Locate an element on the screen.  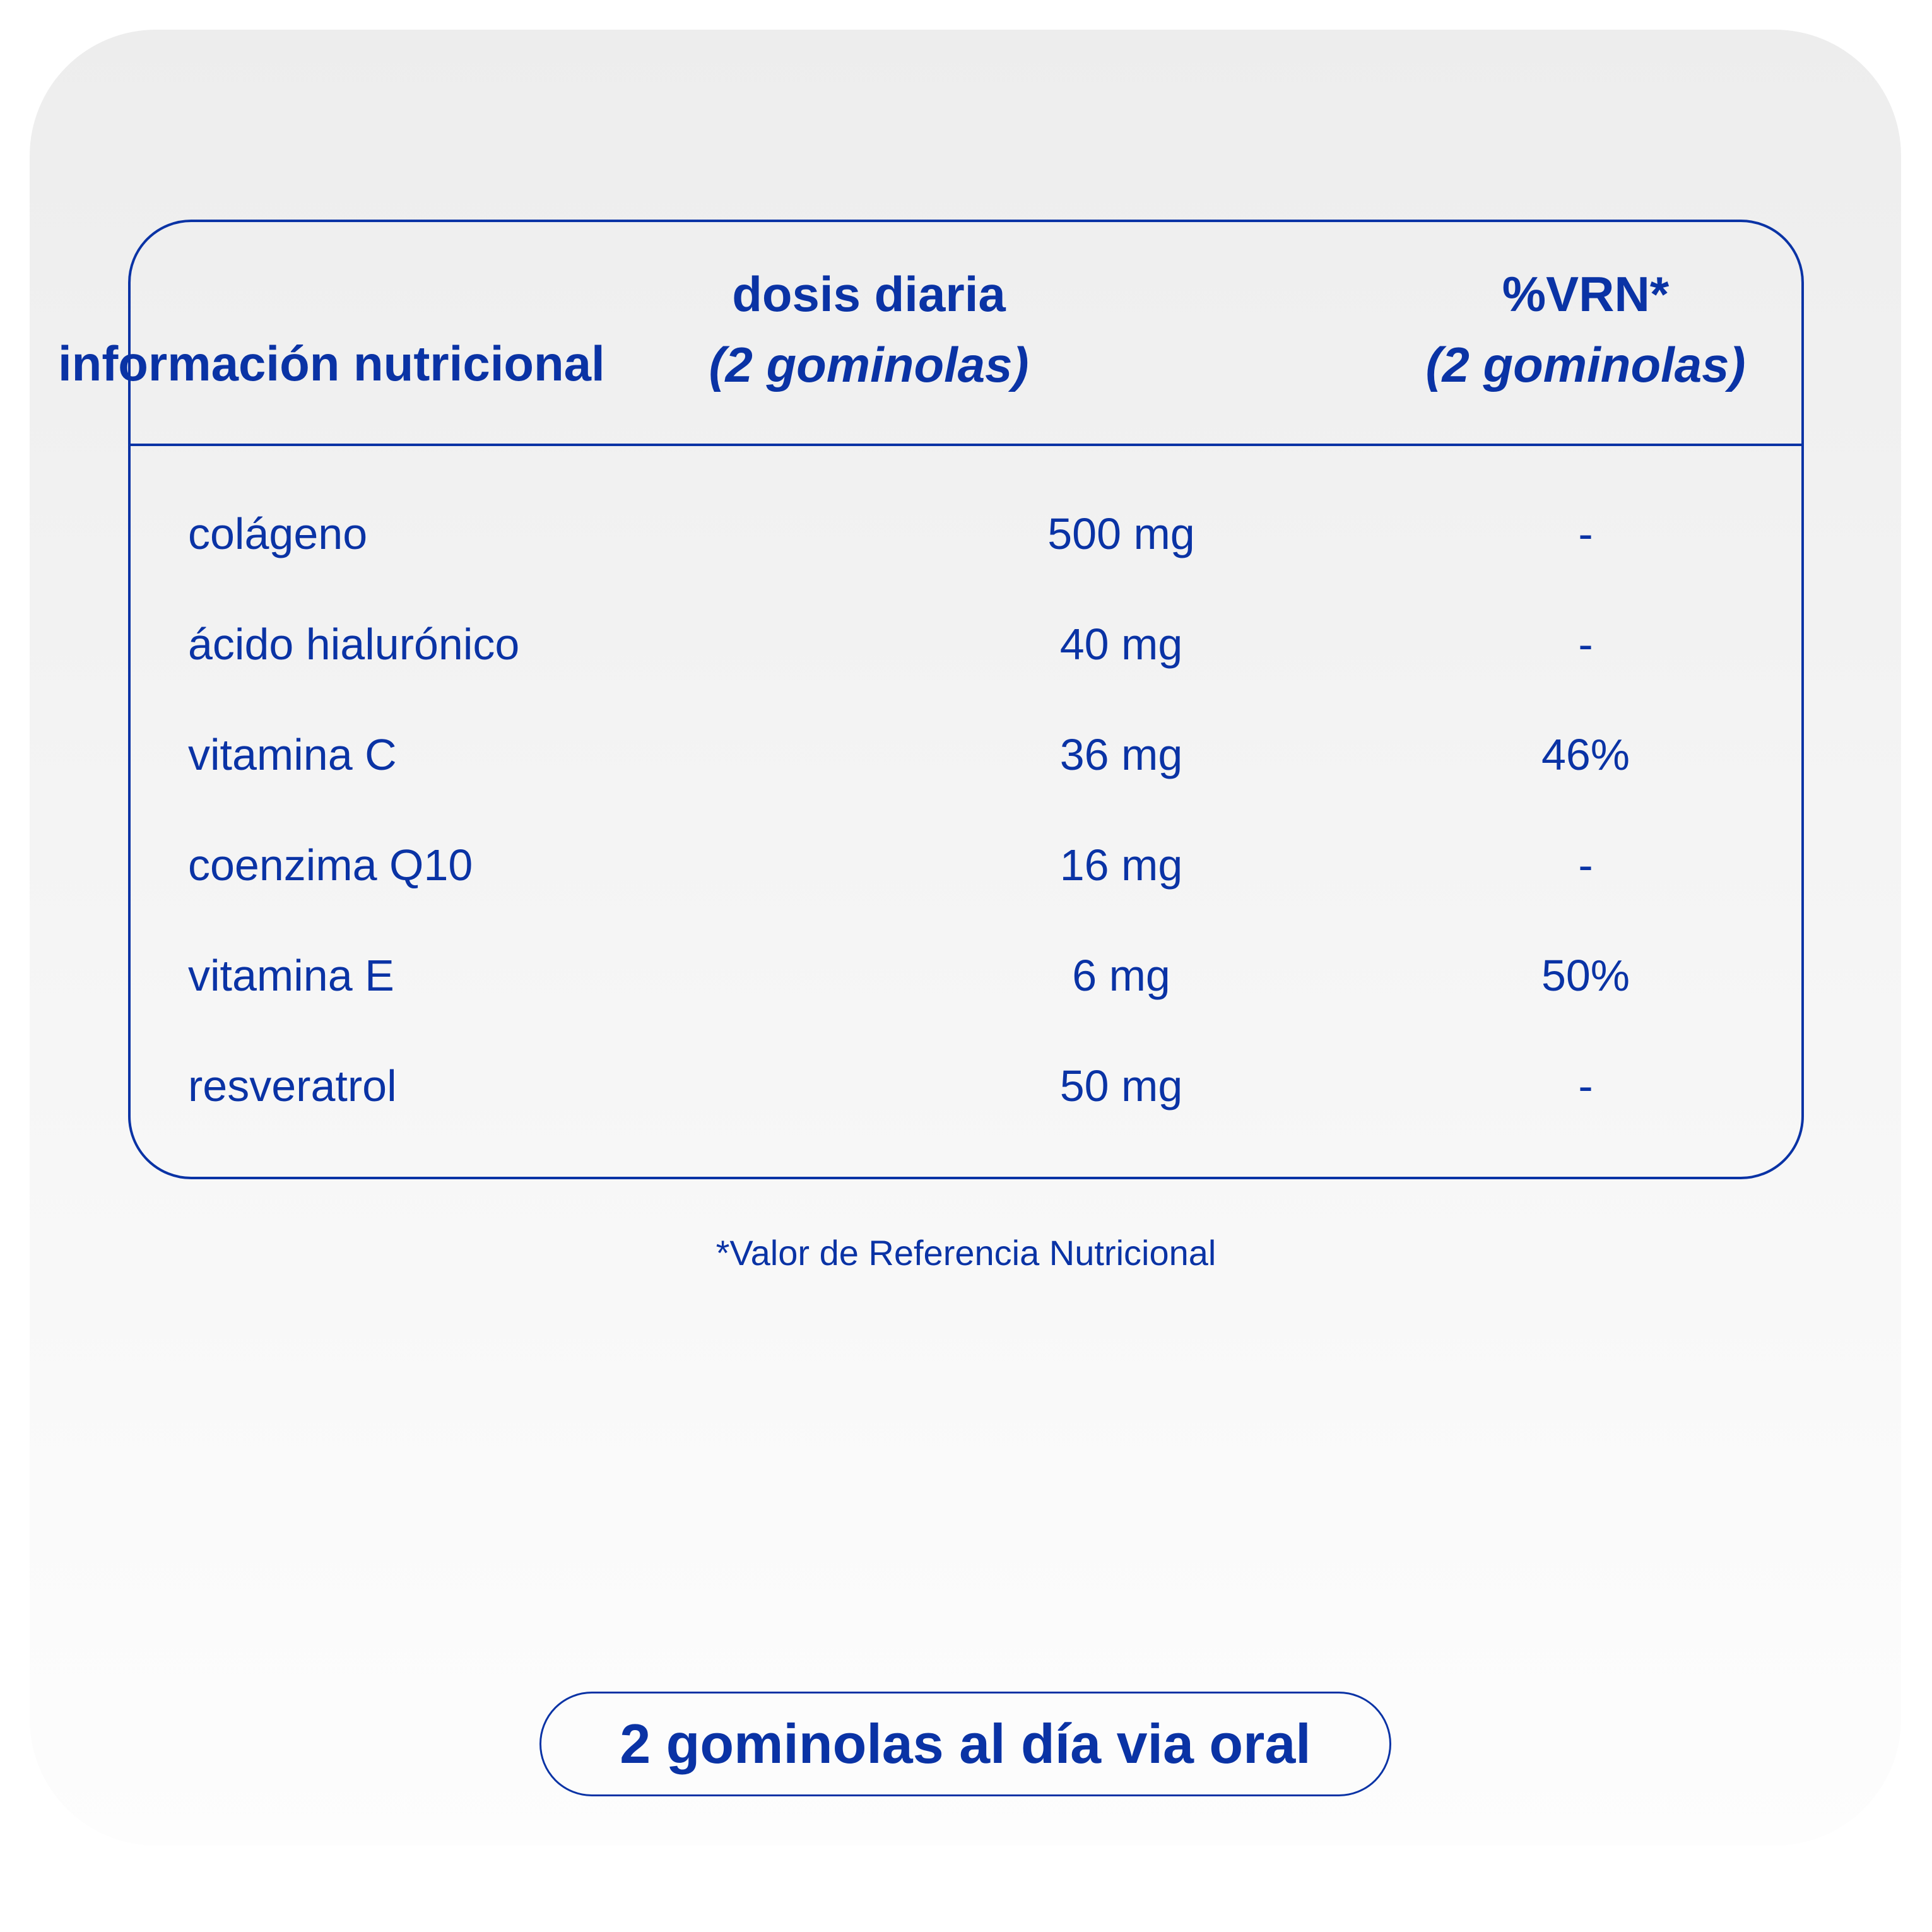
header-vrn-title: %VRN* is located at coordinates (1586, 294).